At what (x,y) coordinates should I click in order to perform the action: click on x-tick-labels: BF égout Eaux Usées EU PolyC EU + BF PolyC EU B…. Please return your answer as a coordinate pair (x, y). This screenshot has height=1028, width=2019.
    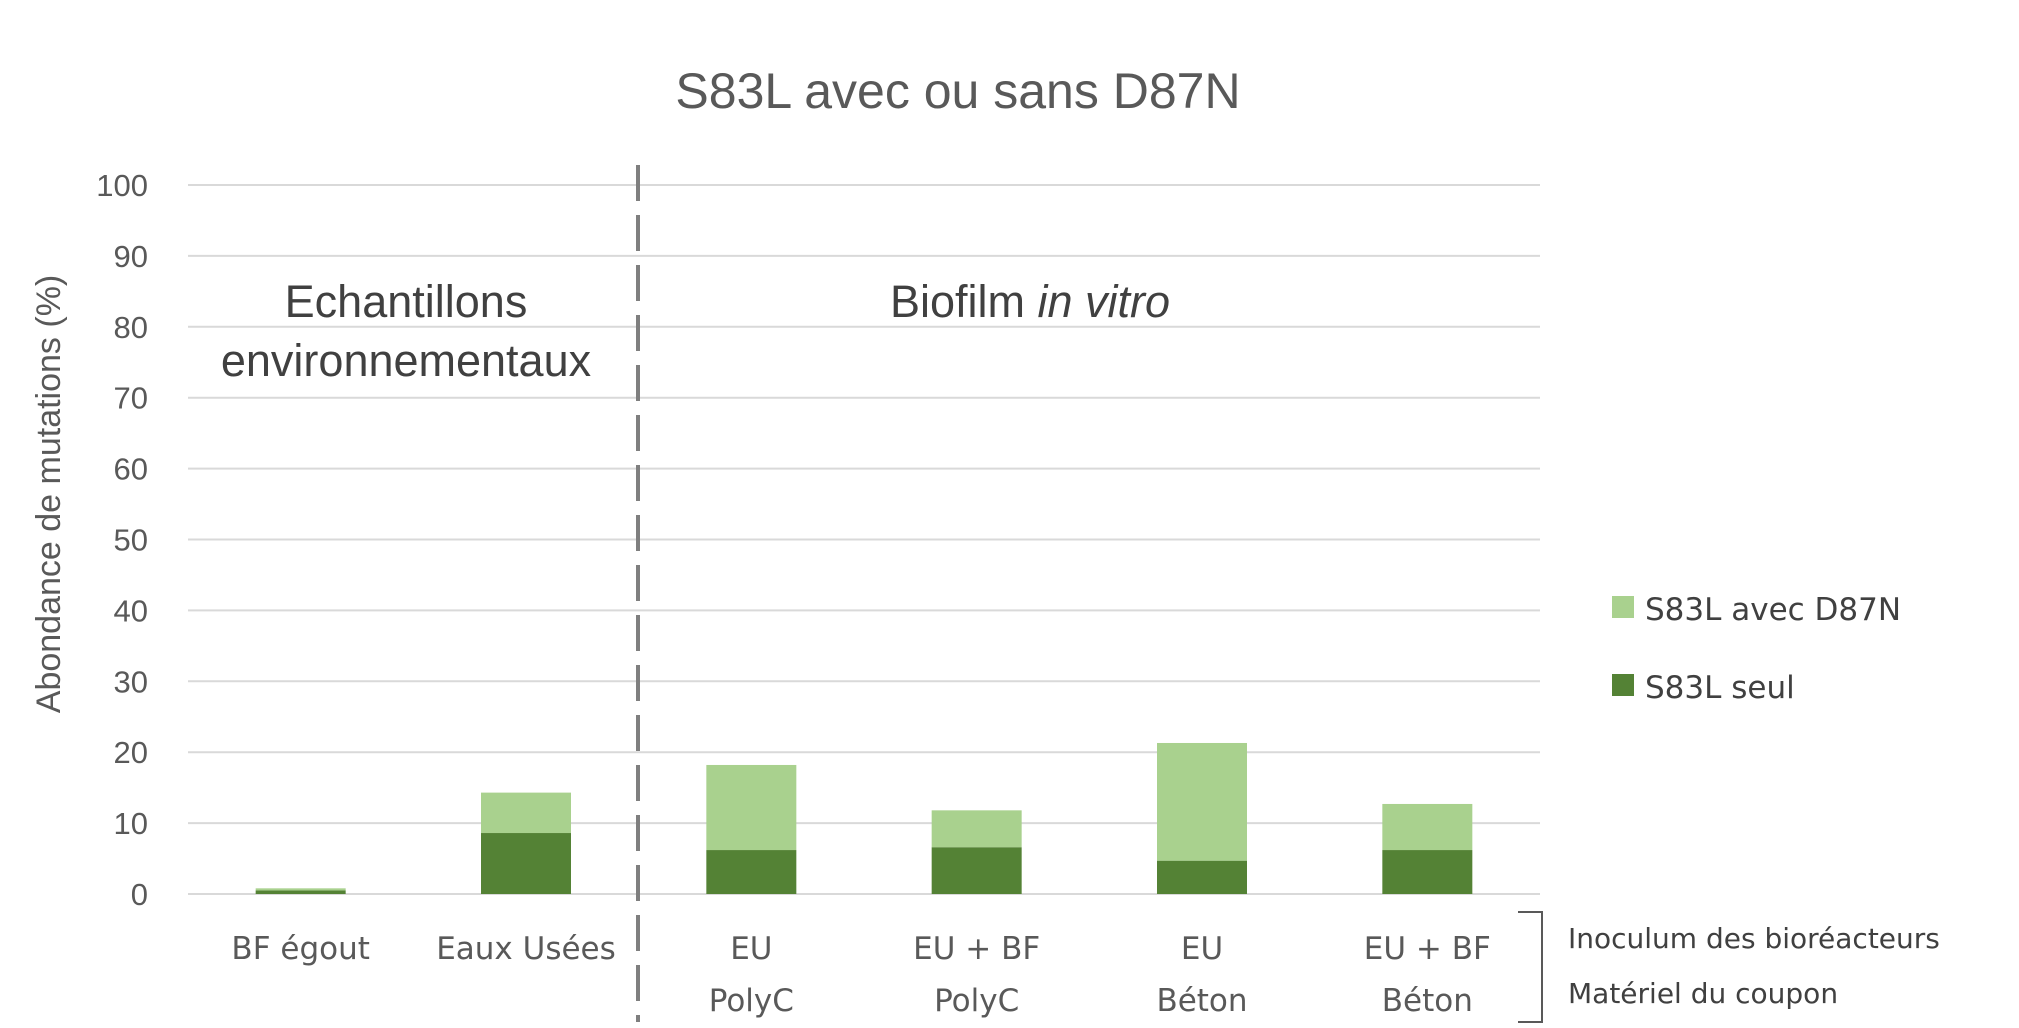
    Looking at the image, I should click on (860, 975).